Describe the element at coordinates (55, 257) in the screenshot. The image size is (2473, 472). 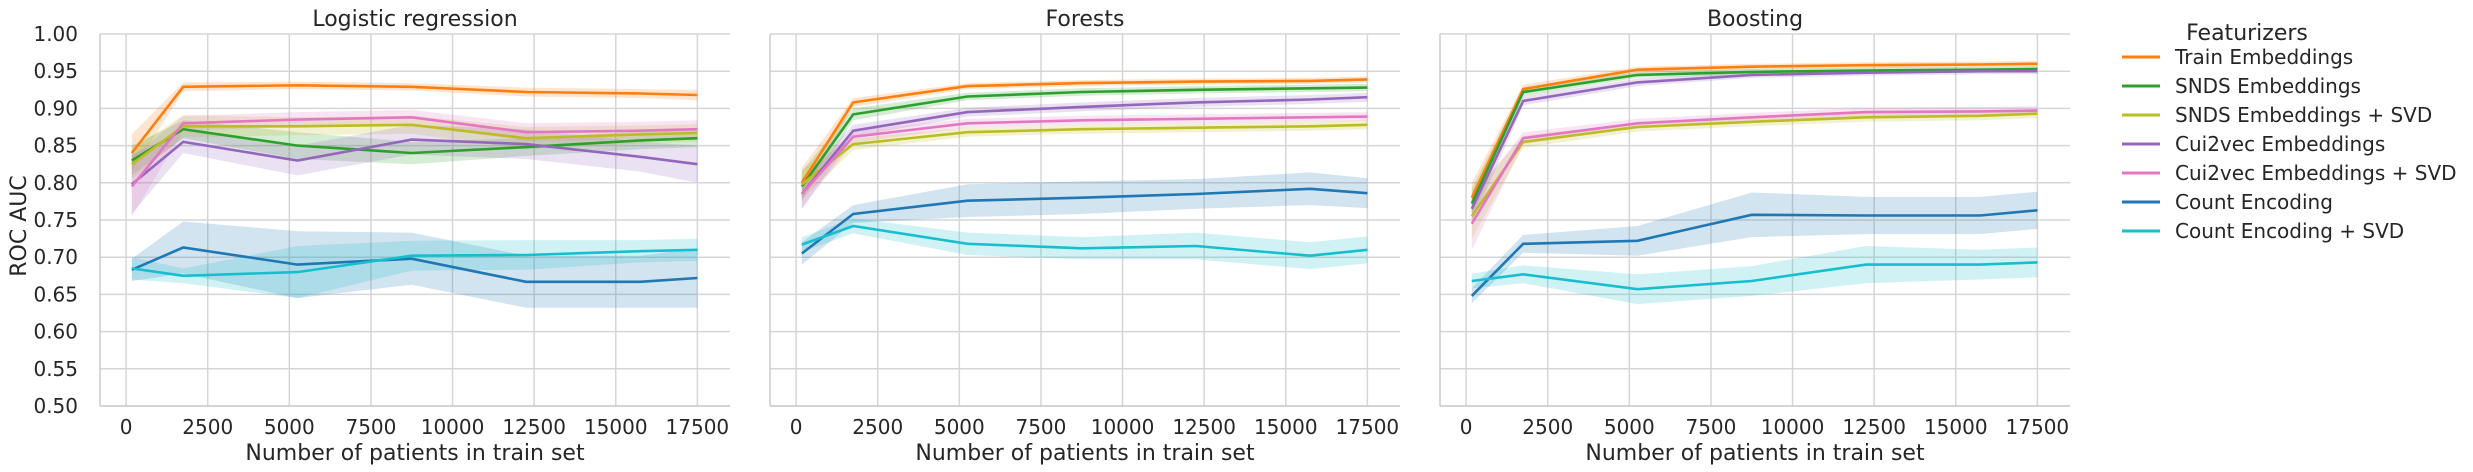
I see `y-tick-label: 0.70` at that location.